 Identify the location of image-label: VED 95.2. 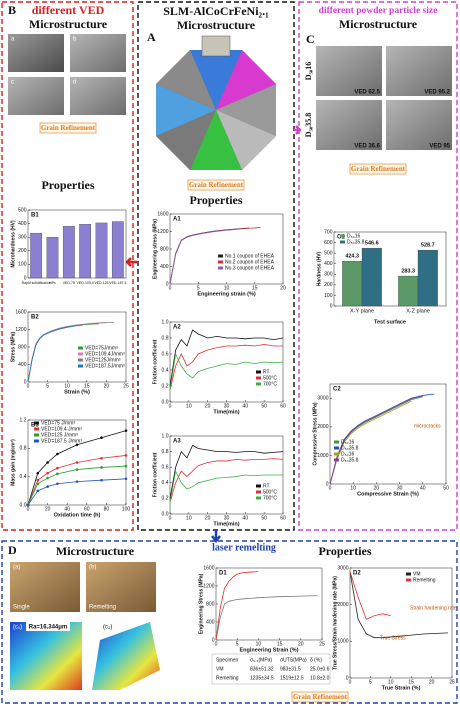
(437, 93).